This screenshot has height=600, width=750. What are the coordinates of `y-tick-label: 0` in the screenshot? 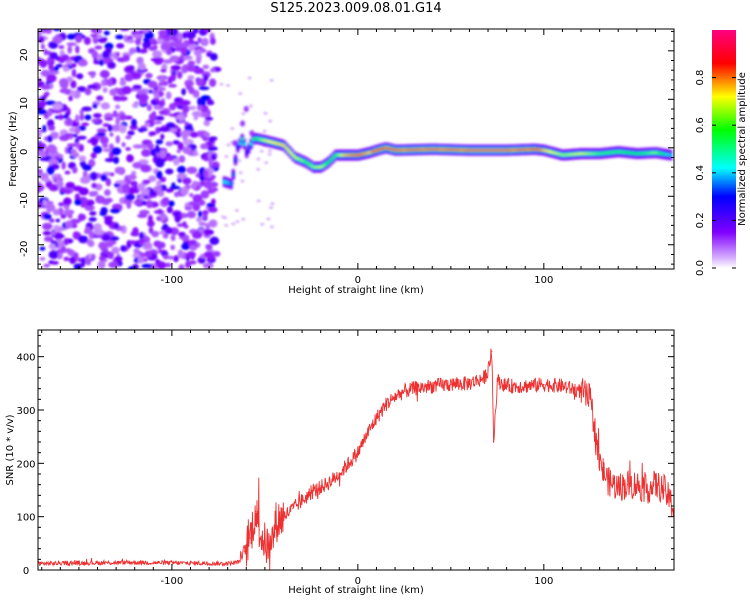 It's located at (24, 152).